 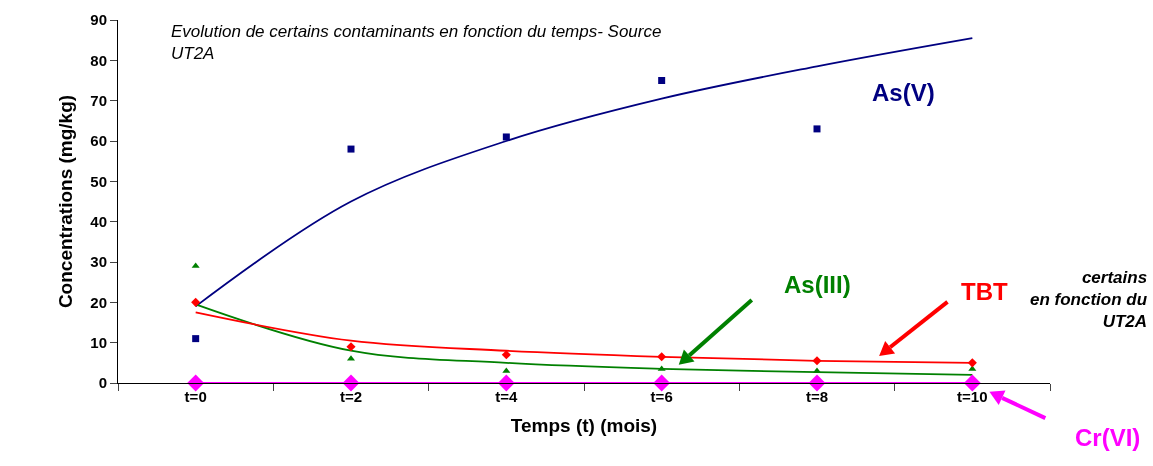 I want to click on text: As(V), so click(x=903, y=92).